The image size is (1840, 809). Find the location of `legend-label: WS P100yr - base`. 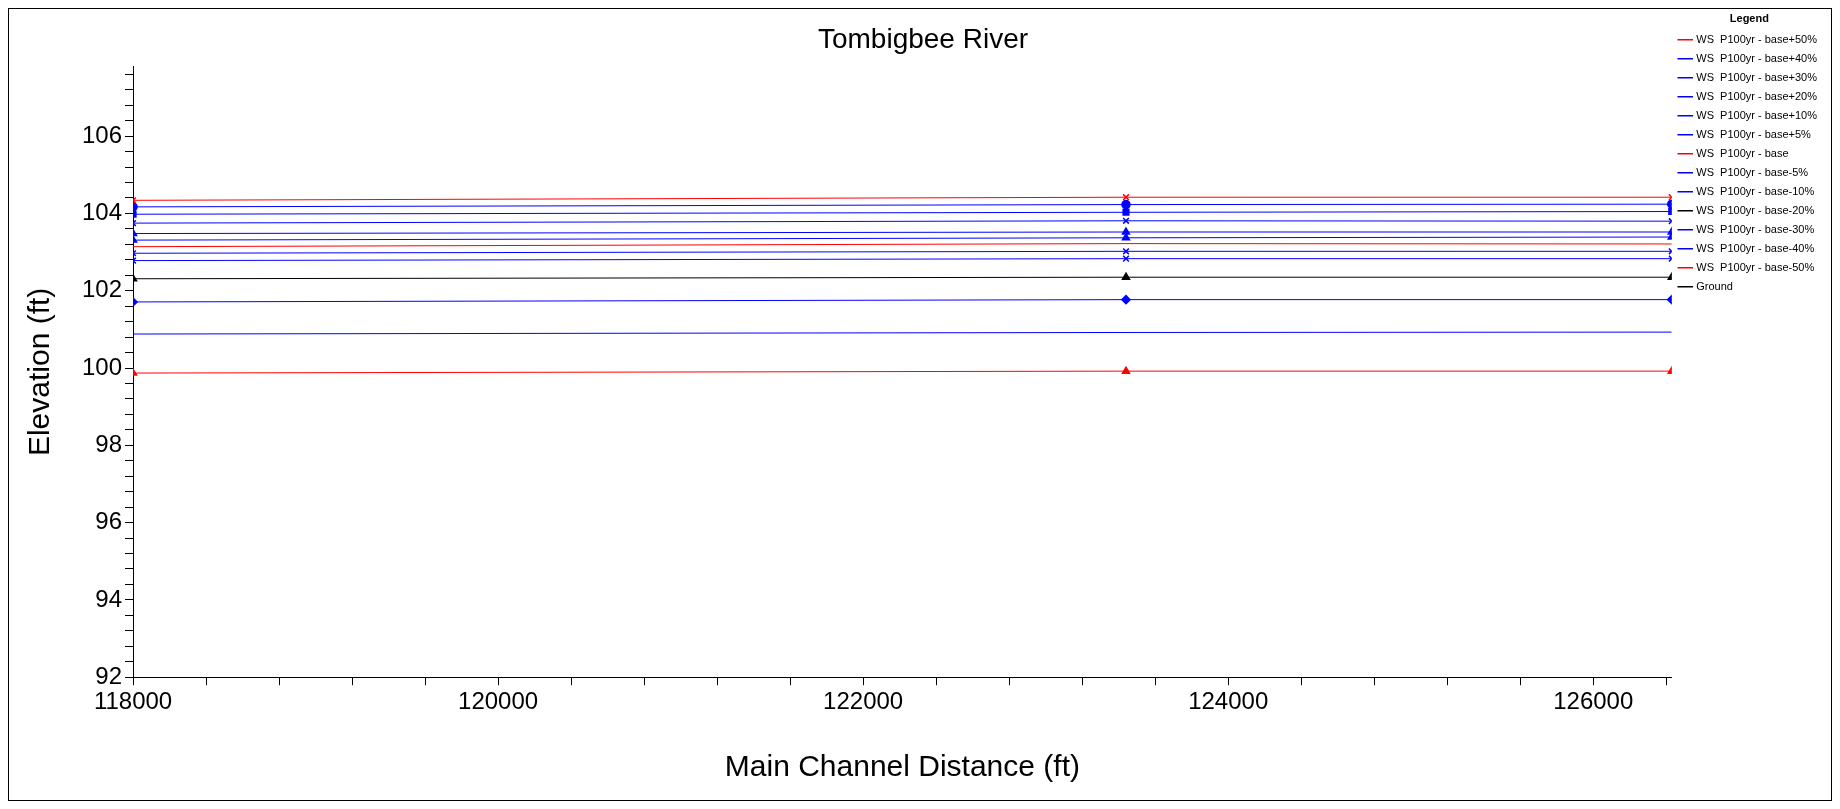

legend-label: WS P100yr - base is located at coordinates (1742, 152).